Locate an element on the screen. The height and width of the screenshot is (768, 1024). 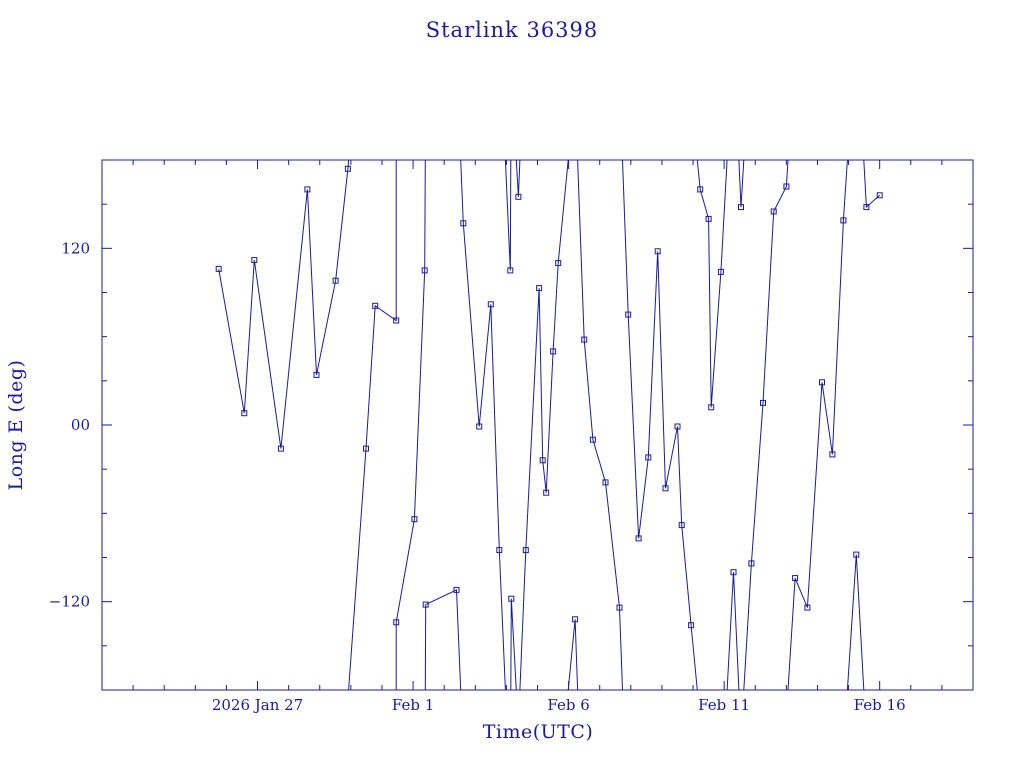
x-tick-labels: 2026 Jan 27 Feb 1 Feb 6 Feb 11 Feb 16 is located at coordinates (559, 705).